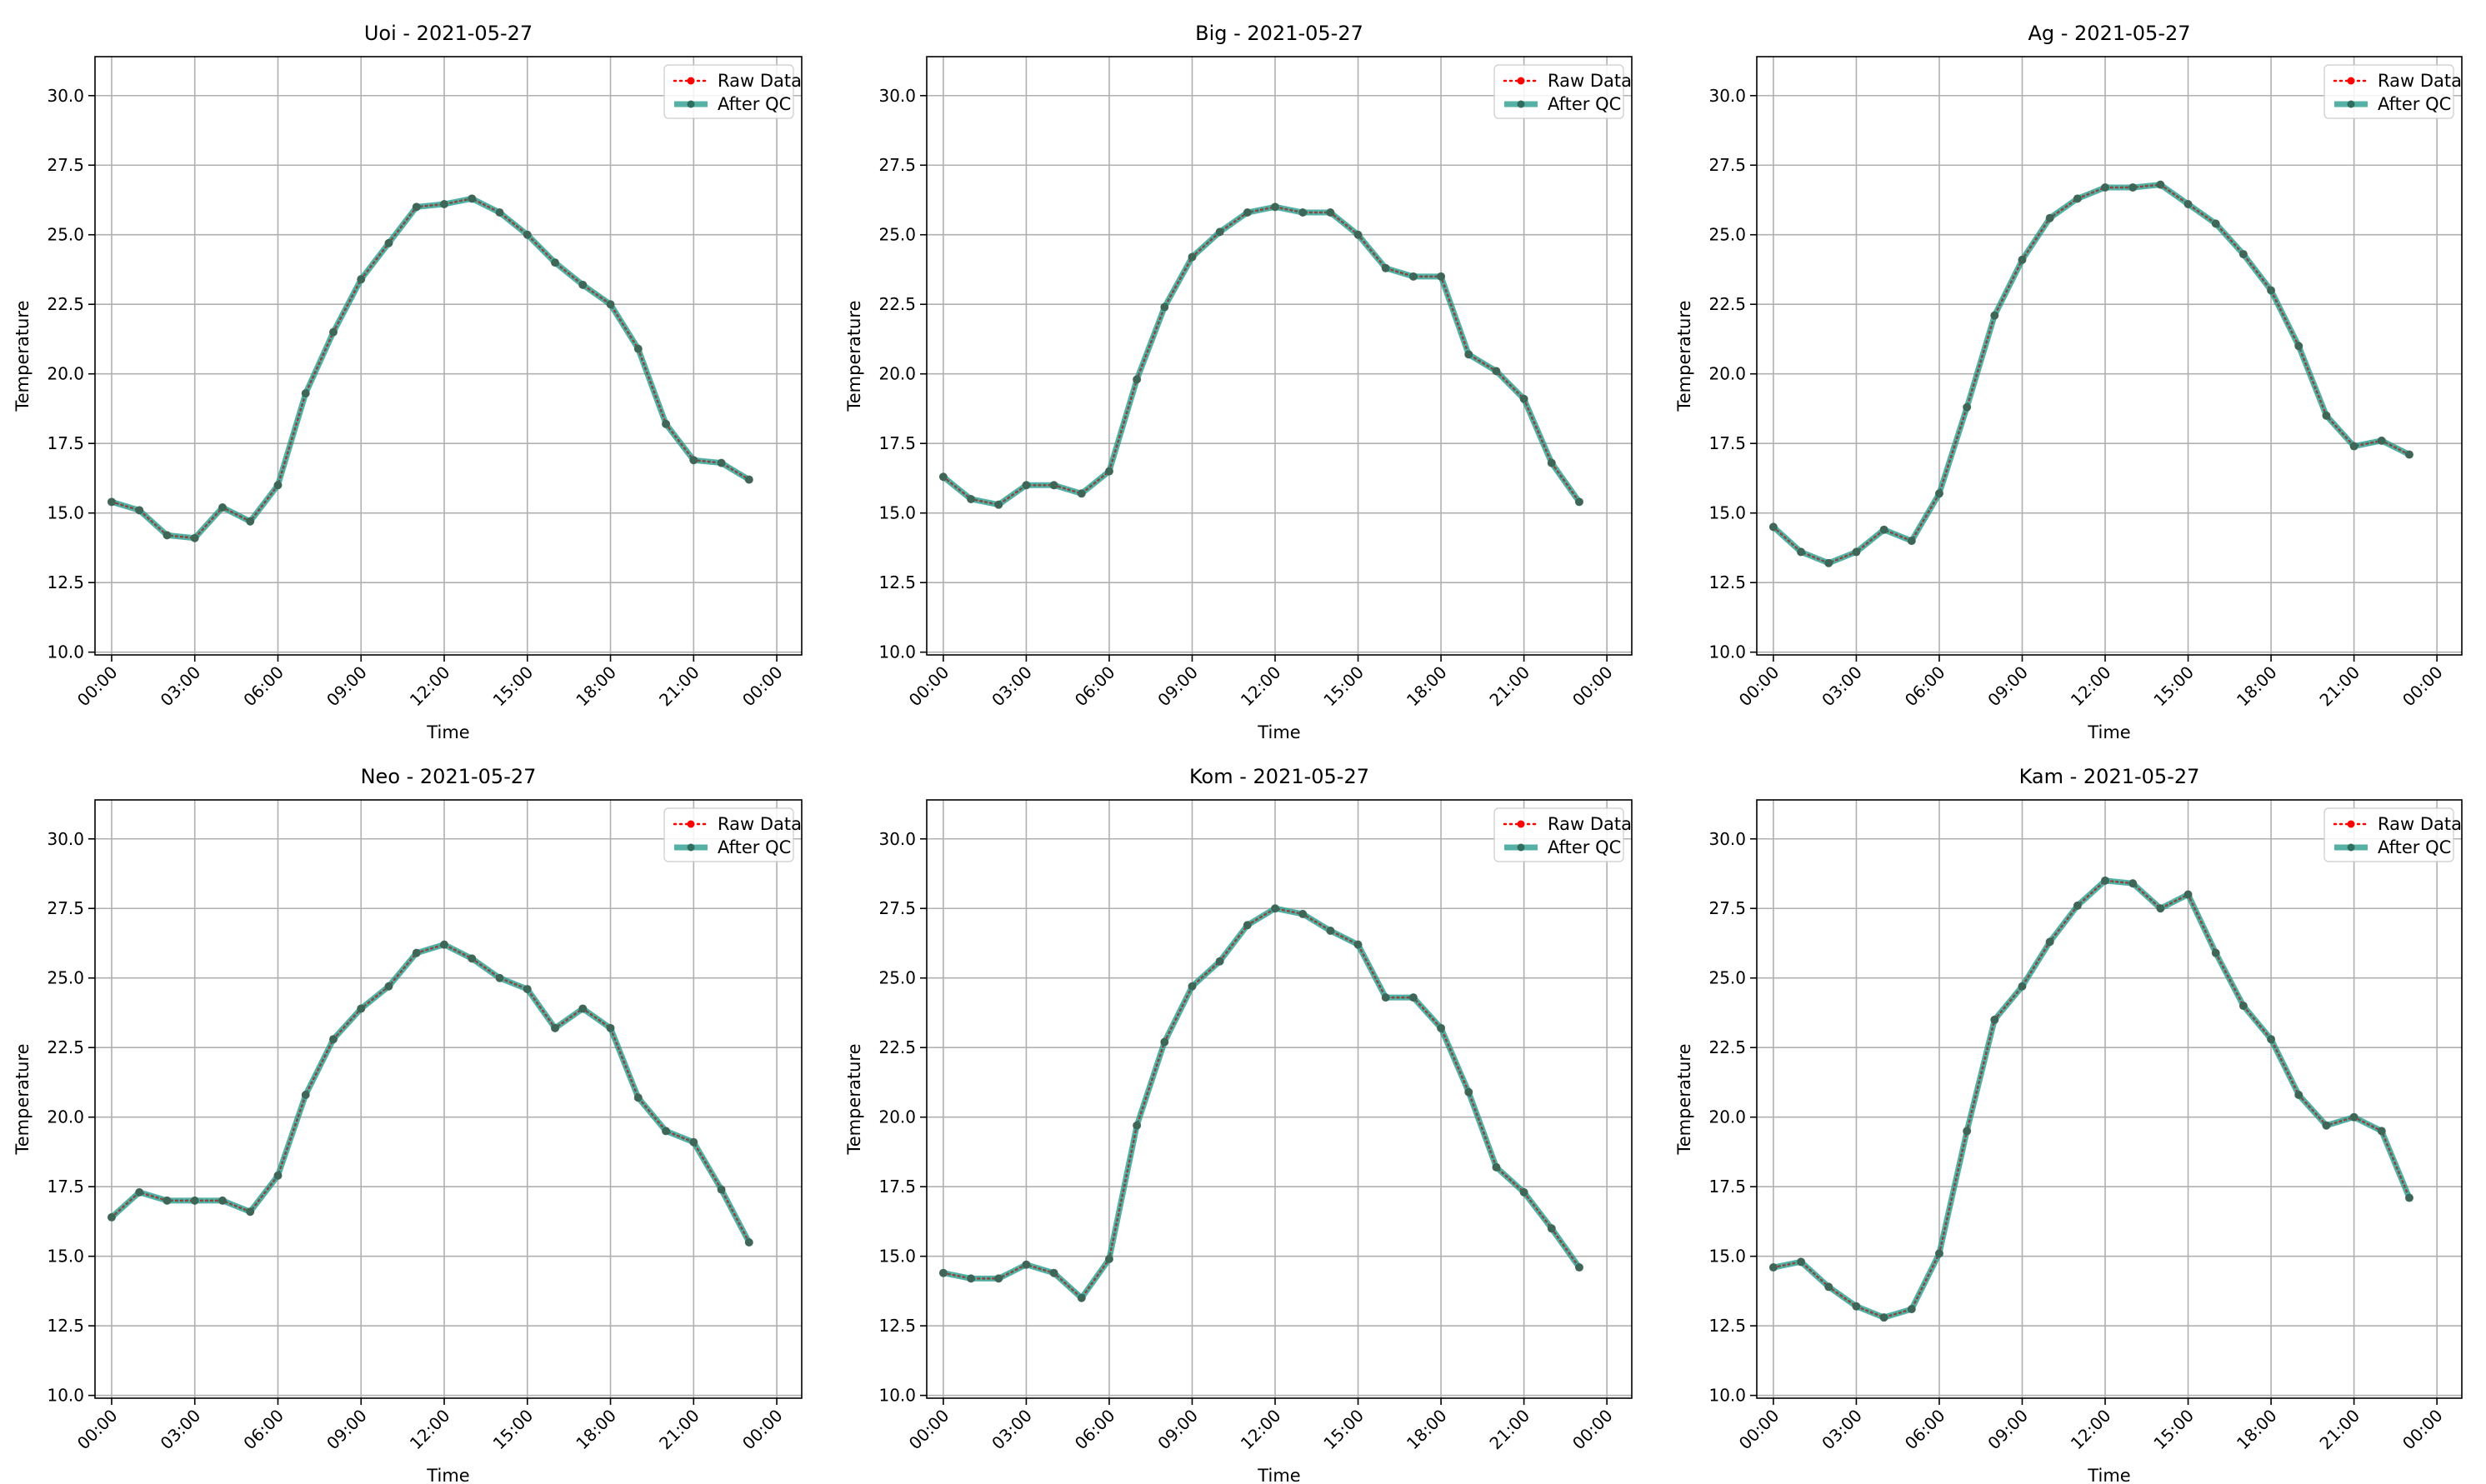 This screenshot has width=2486, height=1484. What do you see at coordinates (1095, 687) in the screenshot?
I see `x-tick-label: 06:00` at bounding box center [1095, 687].